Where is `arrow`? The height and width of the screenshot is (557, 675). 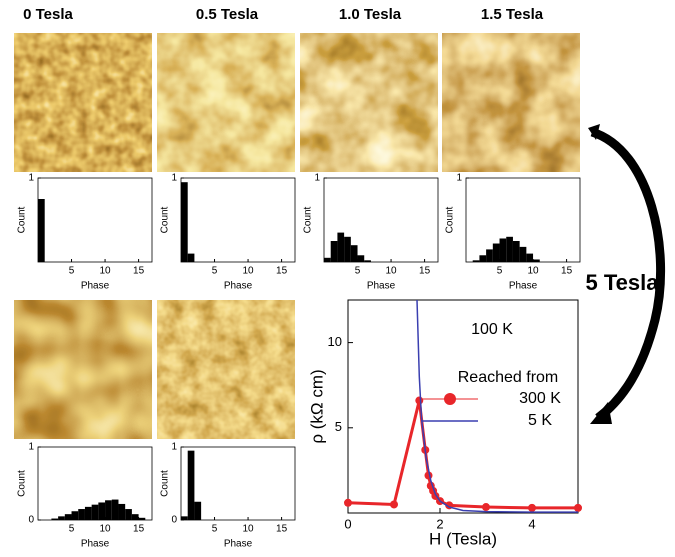 arrow is located at coordinates (627, 274).